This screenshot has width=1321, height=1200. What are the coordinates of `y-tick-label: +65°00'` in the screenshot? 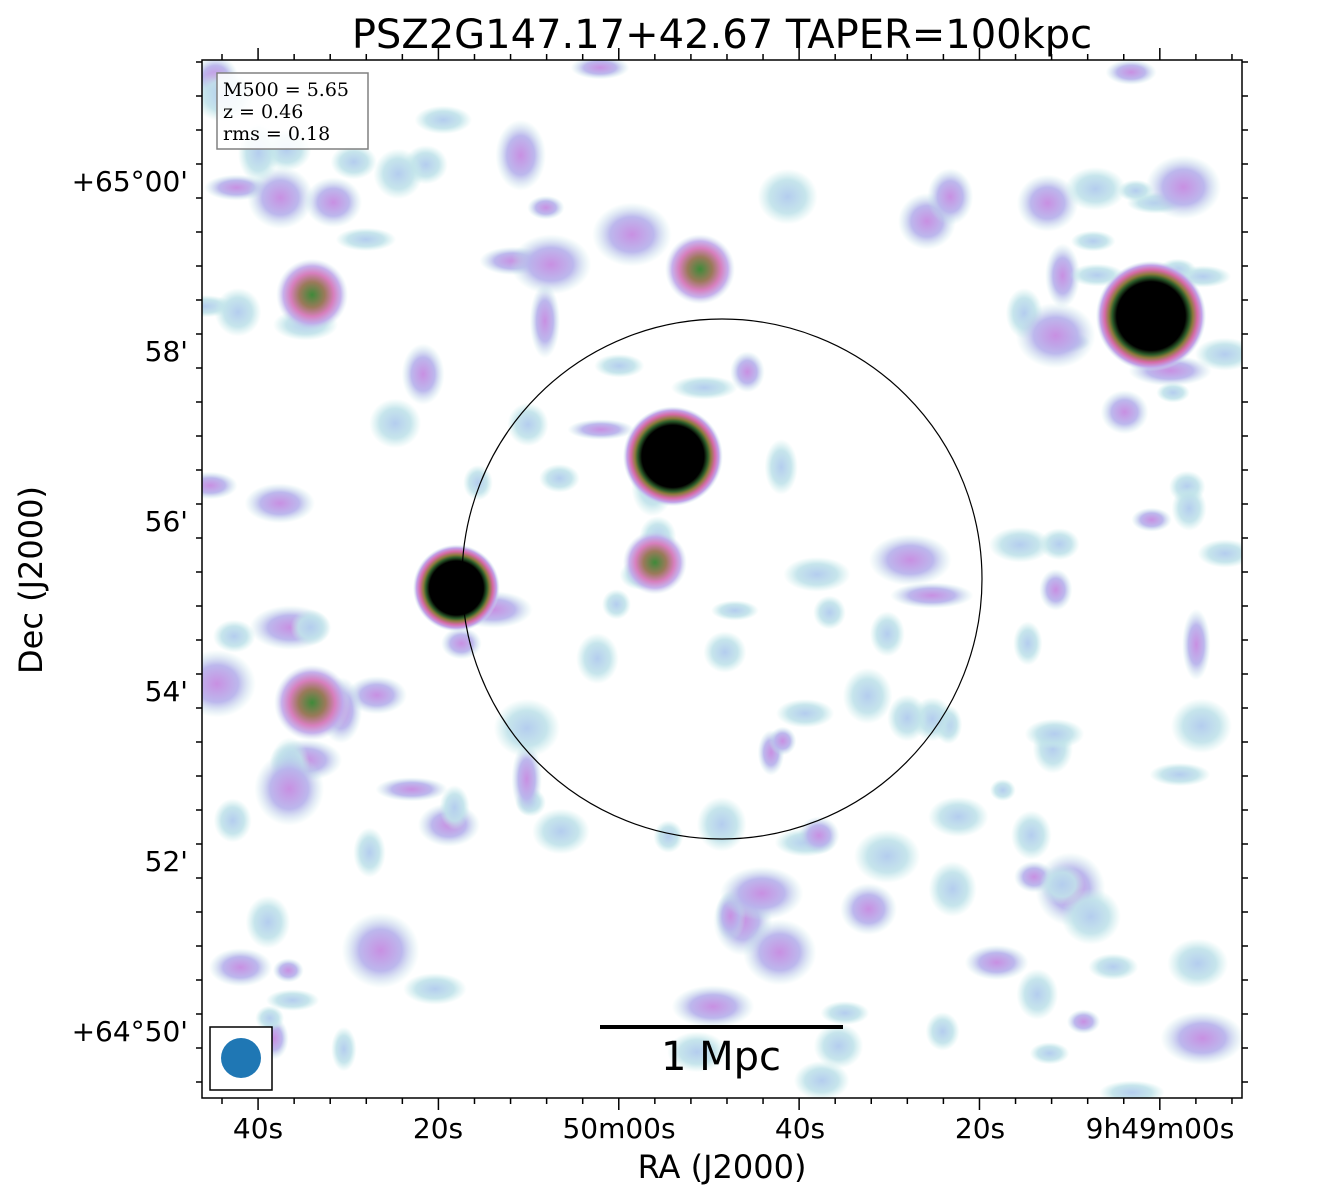 It's located at (130, 181).